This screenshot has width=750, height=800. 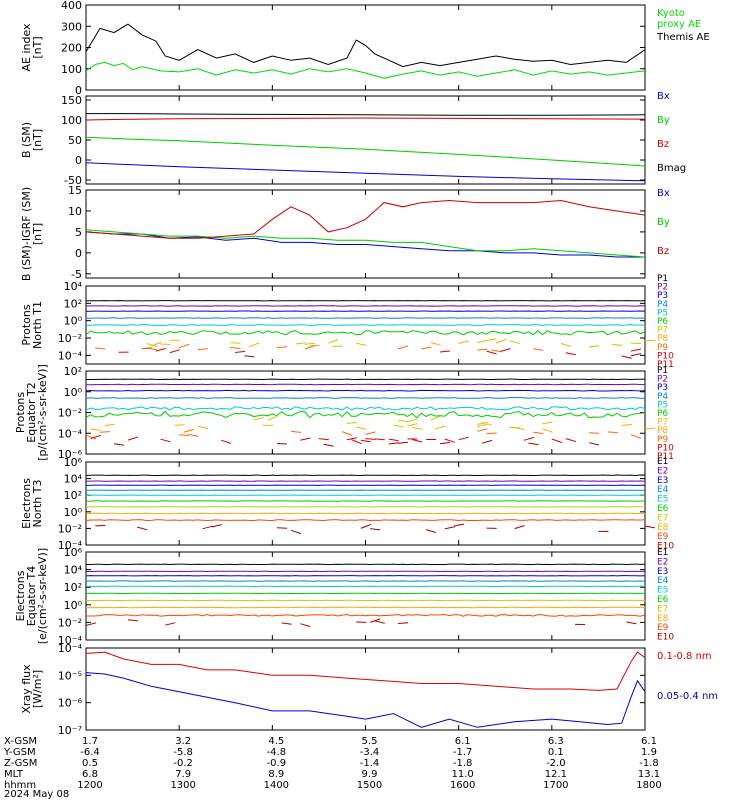 What do you see at coordinates (463, 774) in the screenshot?
I see `footer-value: 11.0` at bounding box center [463, 774].